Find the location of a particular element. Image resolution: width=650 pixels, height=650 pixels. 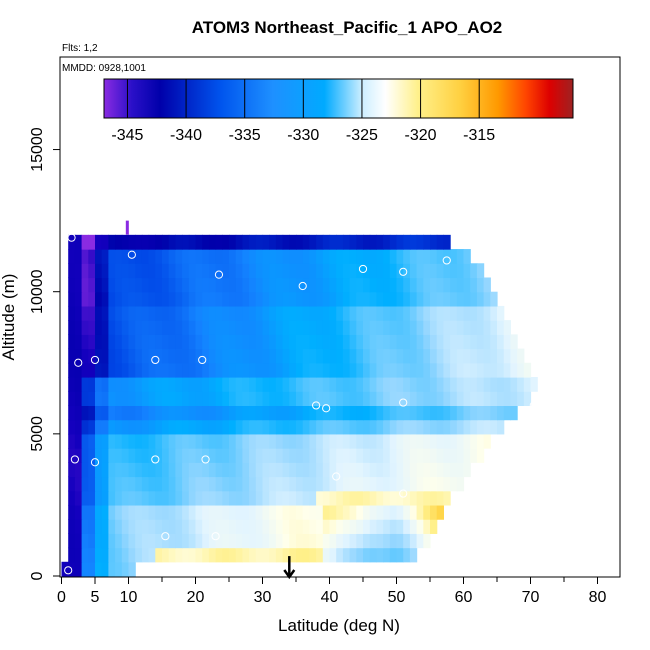

colorbar-tick-label: -320 is located at coordinates (421, 135).